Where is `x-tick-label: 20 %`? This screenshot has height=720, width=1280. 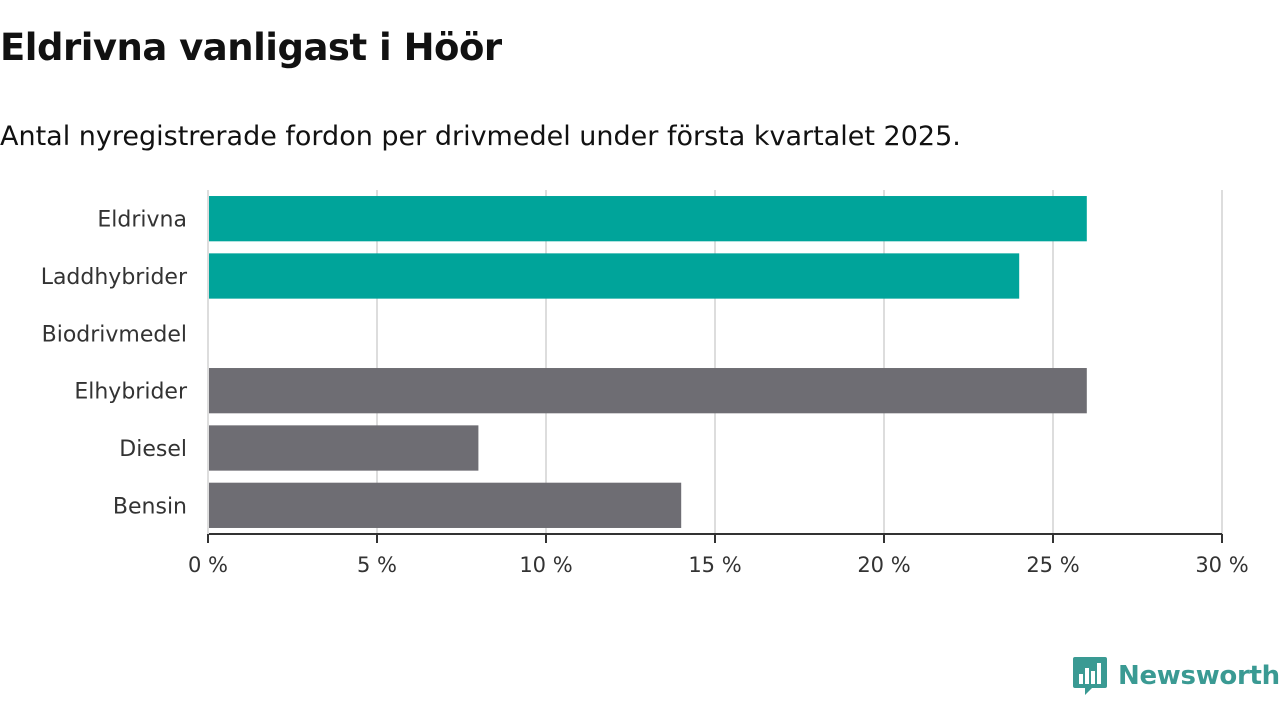
x-tick-label: 20 % is located at coordinates (883, 565).